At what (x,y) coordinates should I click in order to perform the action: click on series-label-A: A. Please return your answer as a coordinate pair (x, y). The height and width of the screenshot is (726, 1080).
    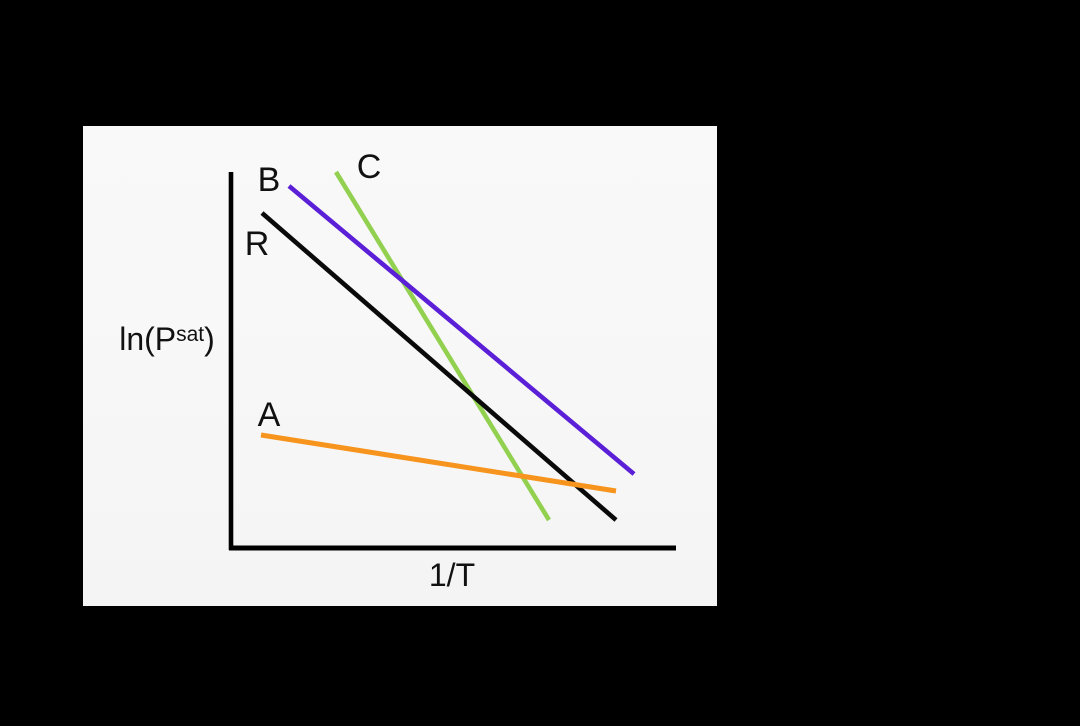
    Looking at the image, I should click on (269, 415).